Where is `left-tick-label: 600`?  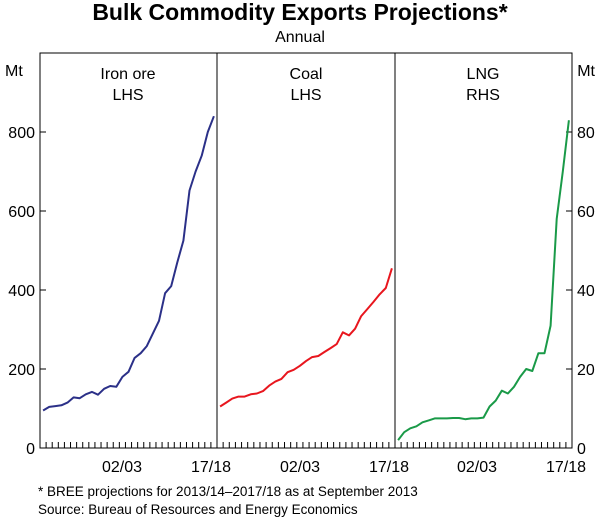
left-tick-label: 600 is located at coordinates (21, 212).